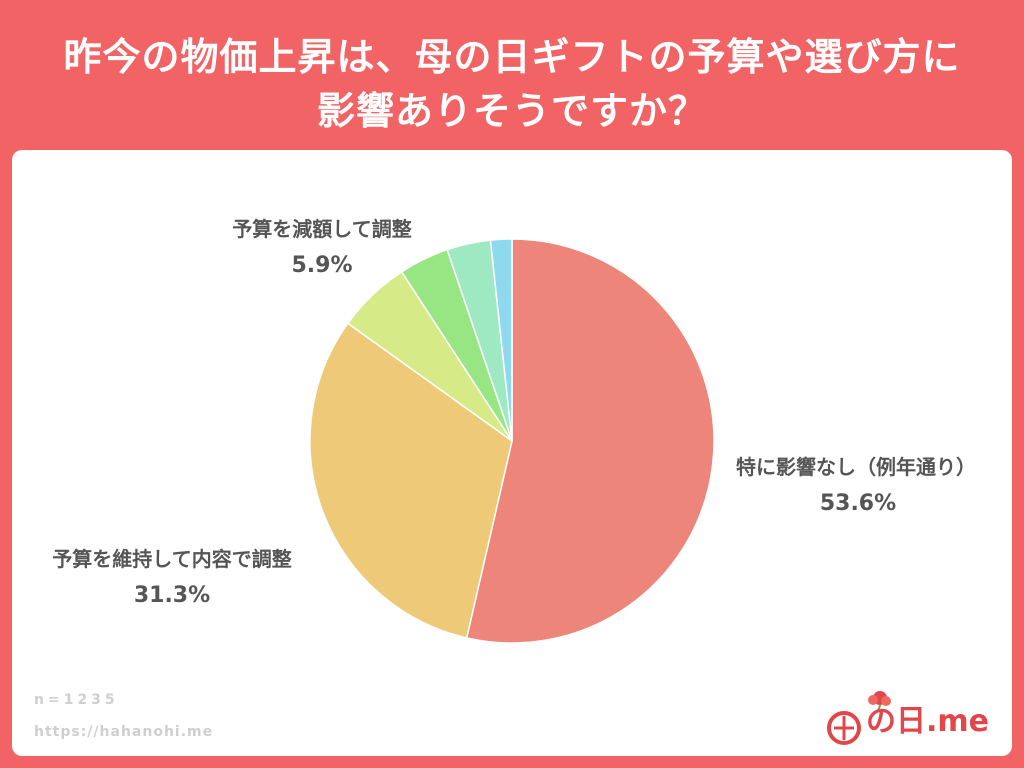  I want to click on chart-title-line-1: 昨今の物価上昇は、母の日ギフトの予算や選び方に, so click(512, 57).